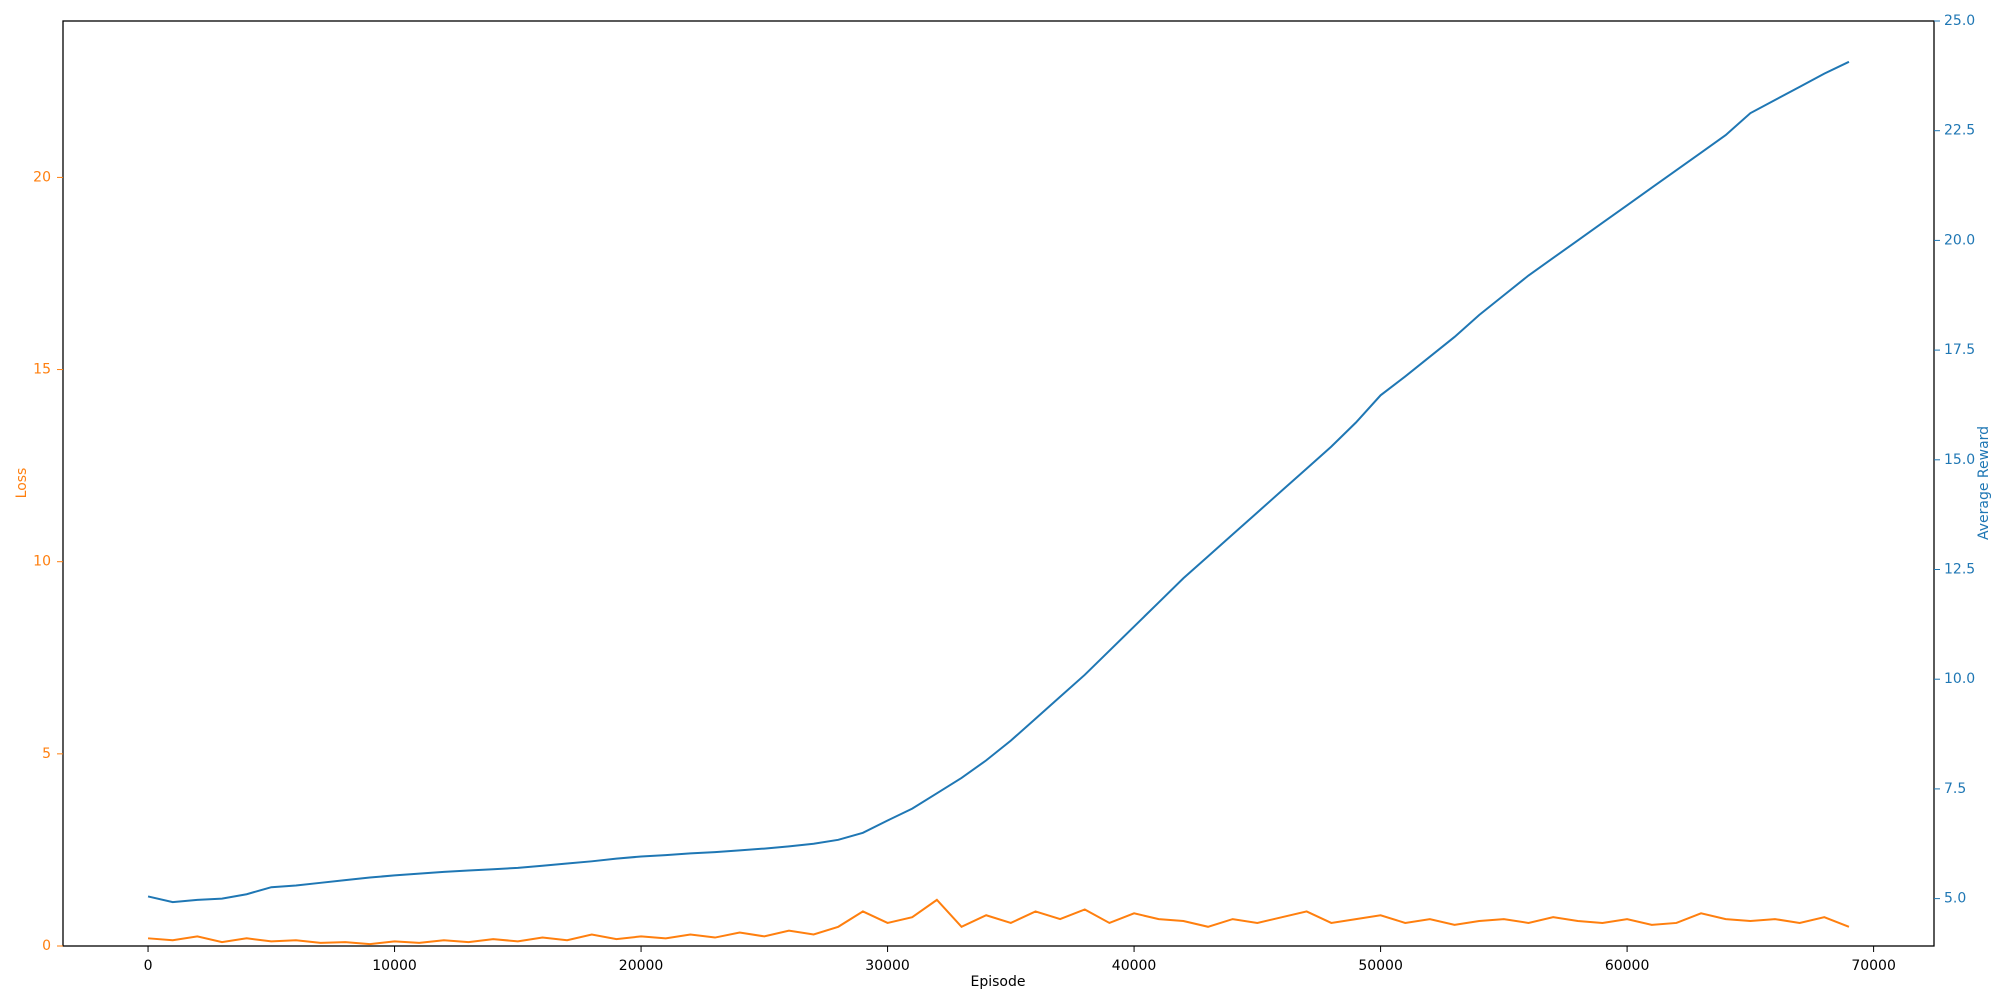 The width and height of the screenshot is (2000, 1000). Describe the element at coordinates (46, 754) in the screenshot. I see `y-tick-label: 5` at that location.